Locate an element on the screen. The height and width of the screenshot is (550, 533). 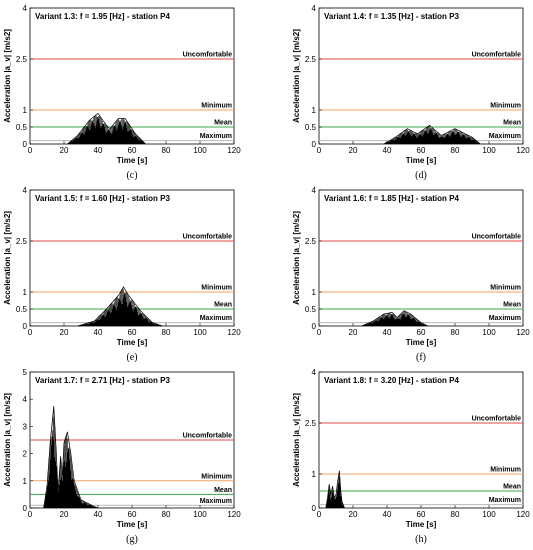
panel-caption: (c) is located at coordinates (131, 175).